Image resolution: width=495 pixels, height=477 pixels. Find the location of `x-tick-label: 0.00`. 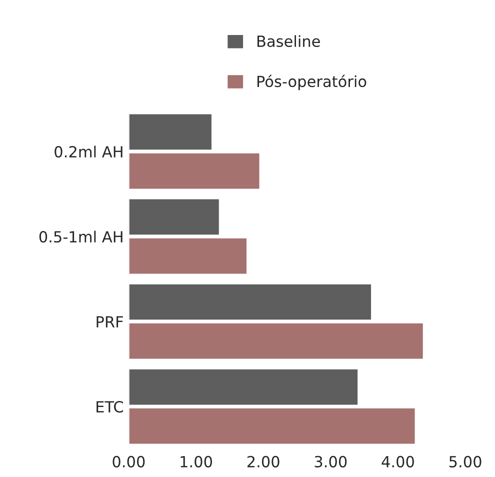

x-tick-label: 0.00 is located at coordinates (128, 462).